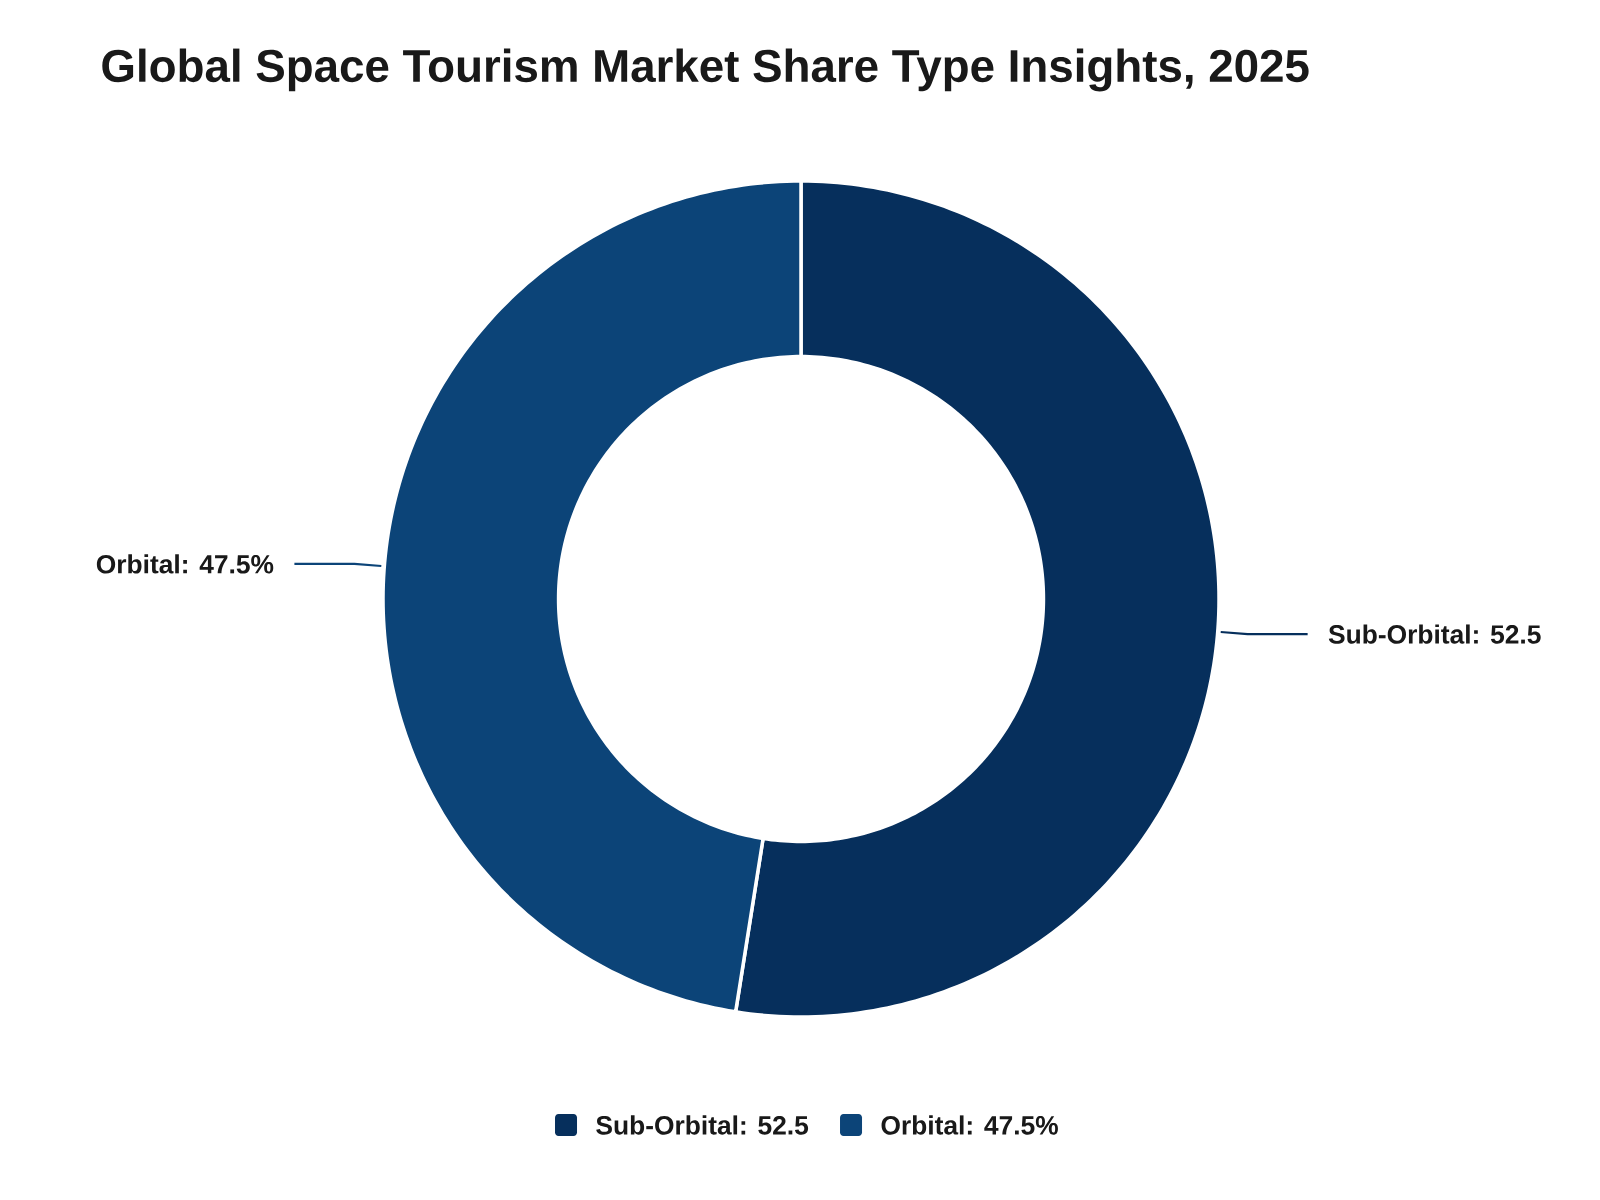 The height and width of the screenshot is (1200, 1600). What do you see at coordinates (702, 1125) in the screenshot?
I see `legend-label: Sub-Orbital: 52.5` at bounding box center [702, 1125].